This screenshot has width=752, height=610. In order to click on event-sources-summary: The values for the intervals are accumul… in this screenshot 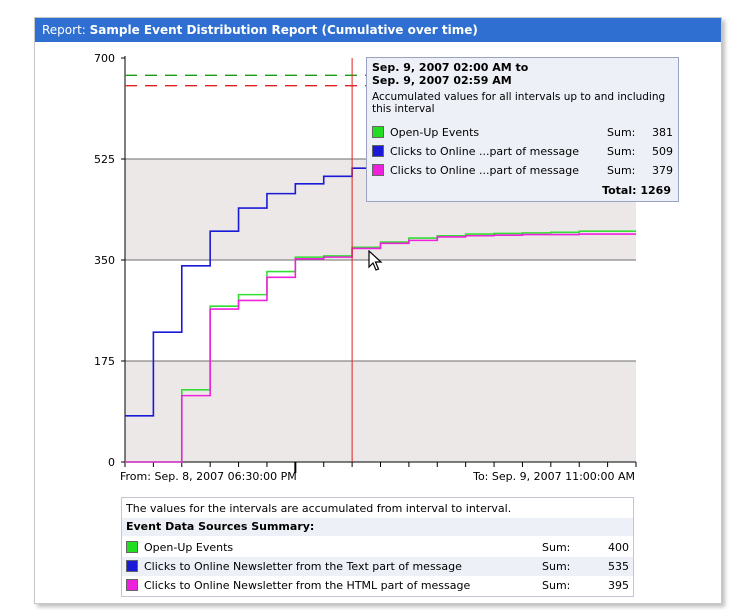, I will do `click(377, 547)`.